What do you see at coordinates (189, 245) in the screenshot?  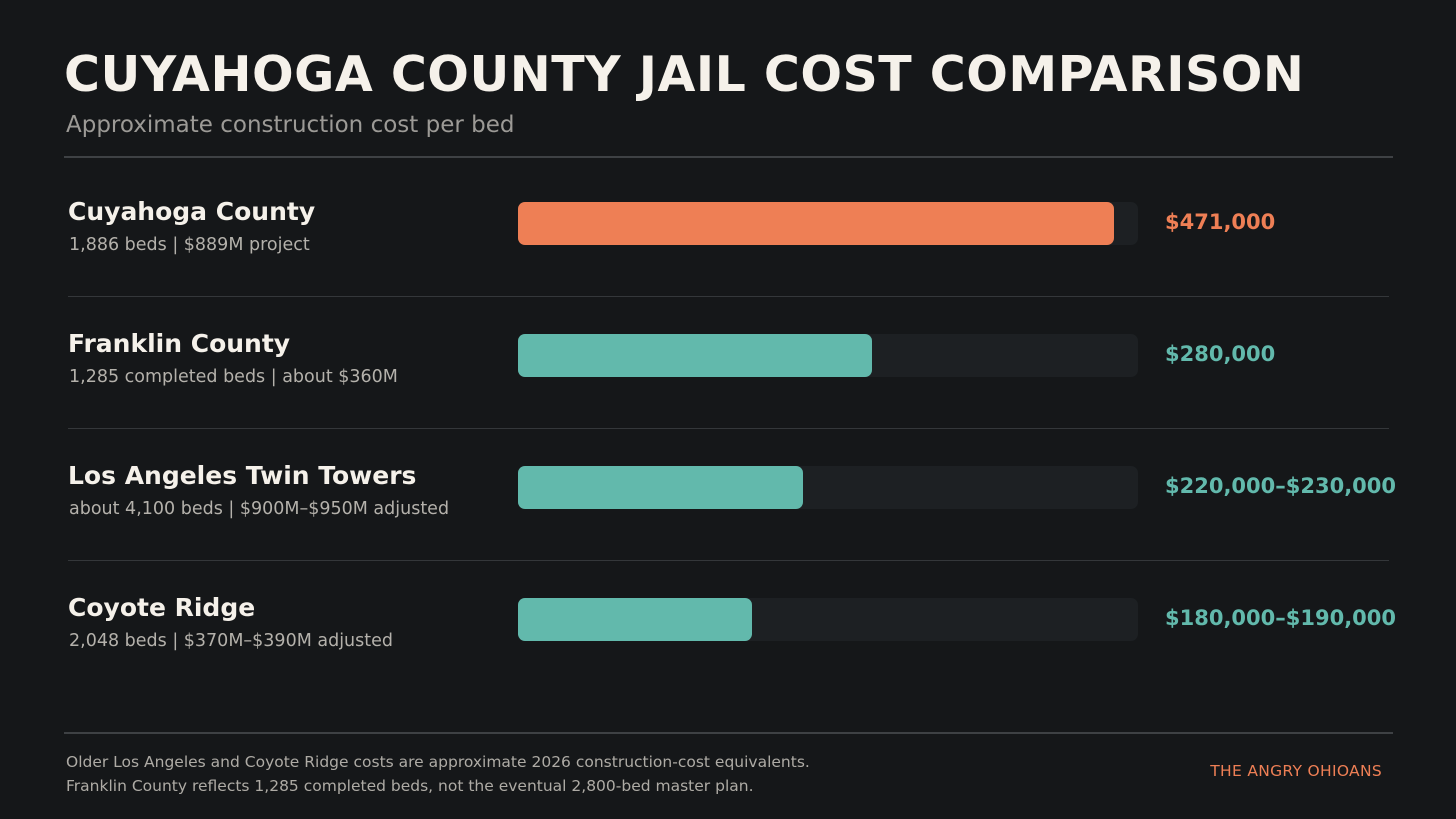 I see `category-detail: 1,886 beds | $889M project` at bounding box center [189, 245].